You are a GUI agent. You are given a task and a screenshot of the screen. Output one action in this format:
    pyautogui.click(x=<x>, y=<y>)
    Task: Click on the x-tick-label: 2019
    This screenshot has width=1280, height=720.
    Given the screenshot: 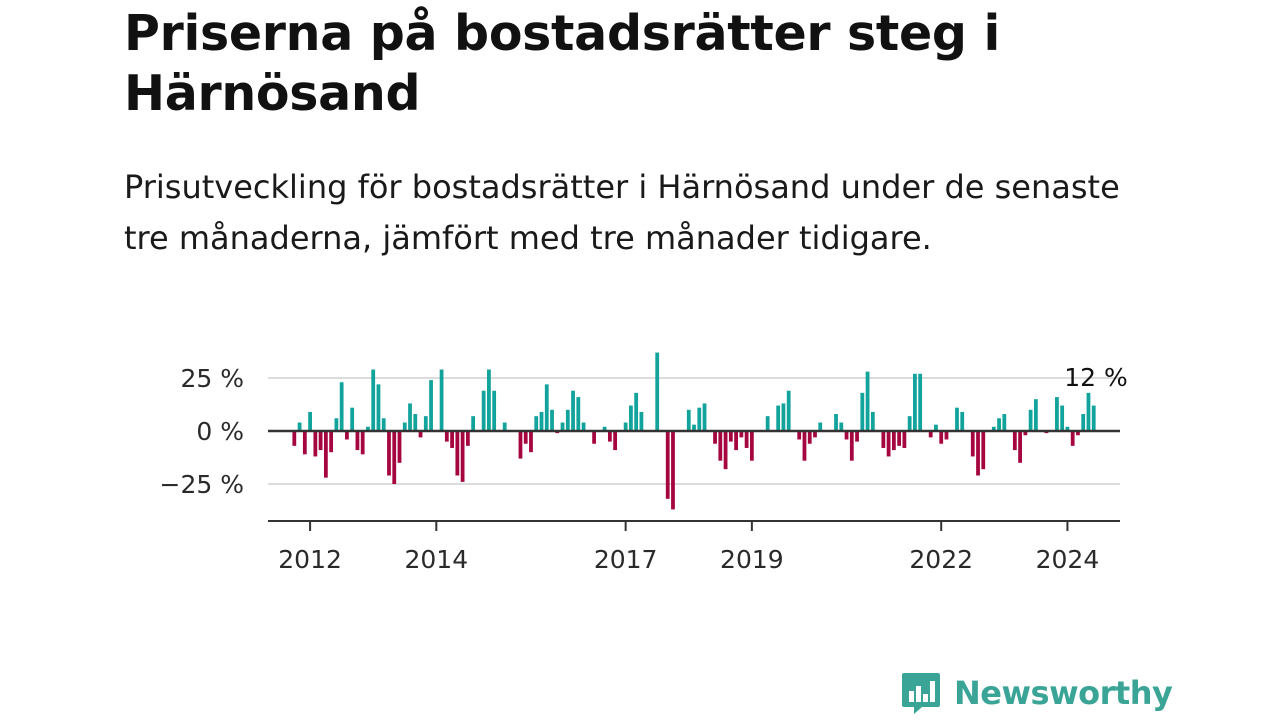 What is the action you would take?
    pyautogui.click(x=752, y=559)
    